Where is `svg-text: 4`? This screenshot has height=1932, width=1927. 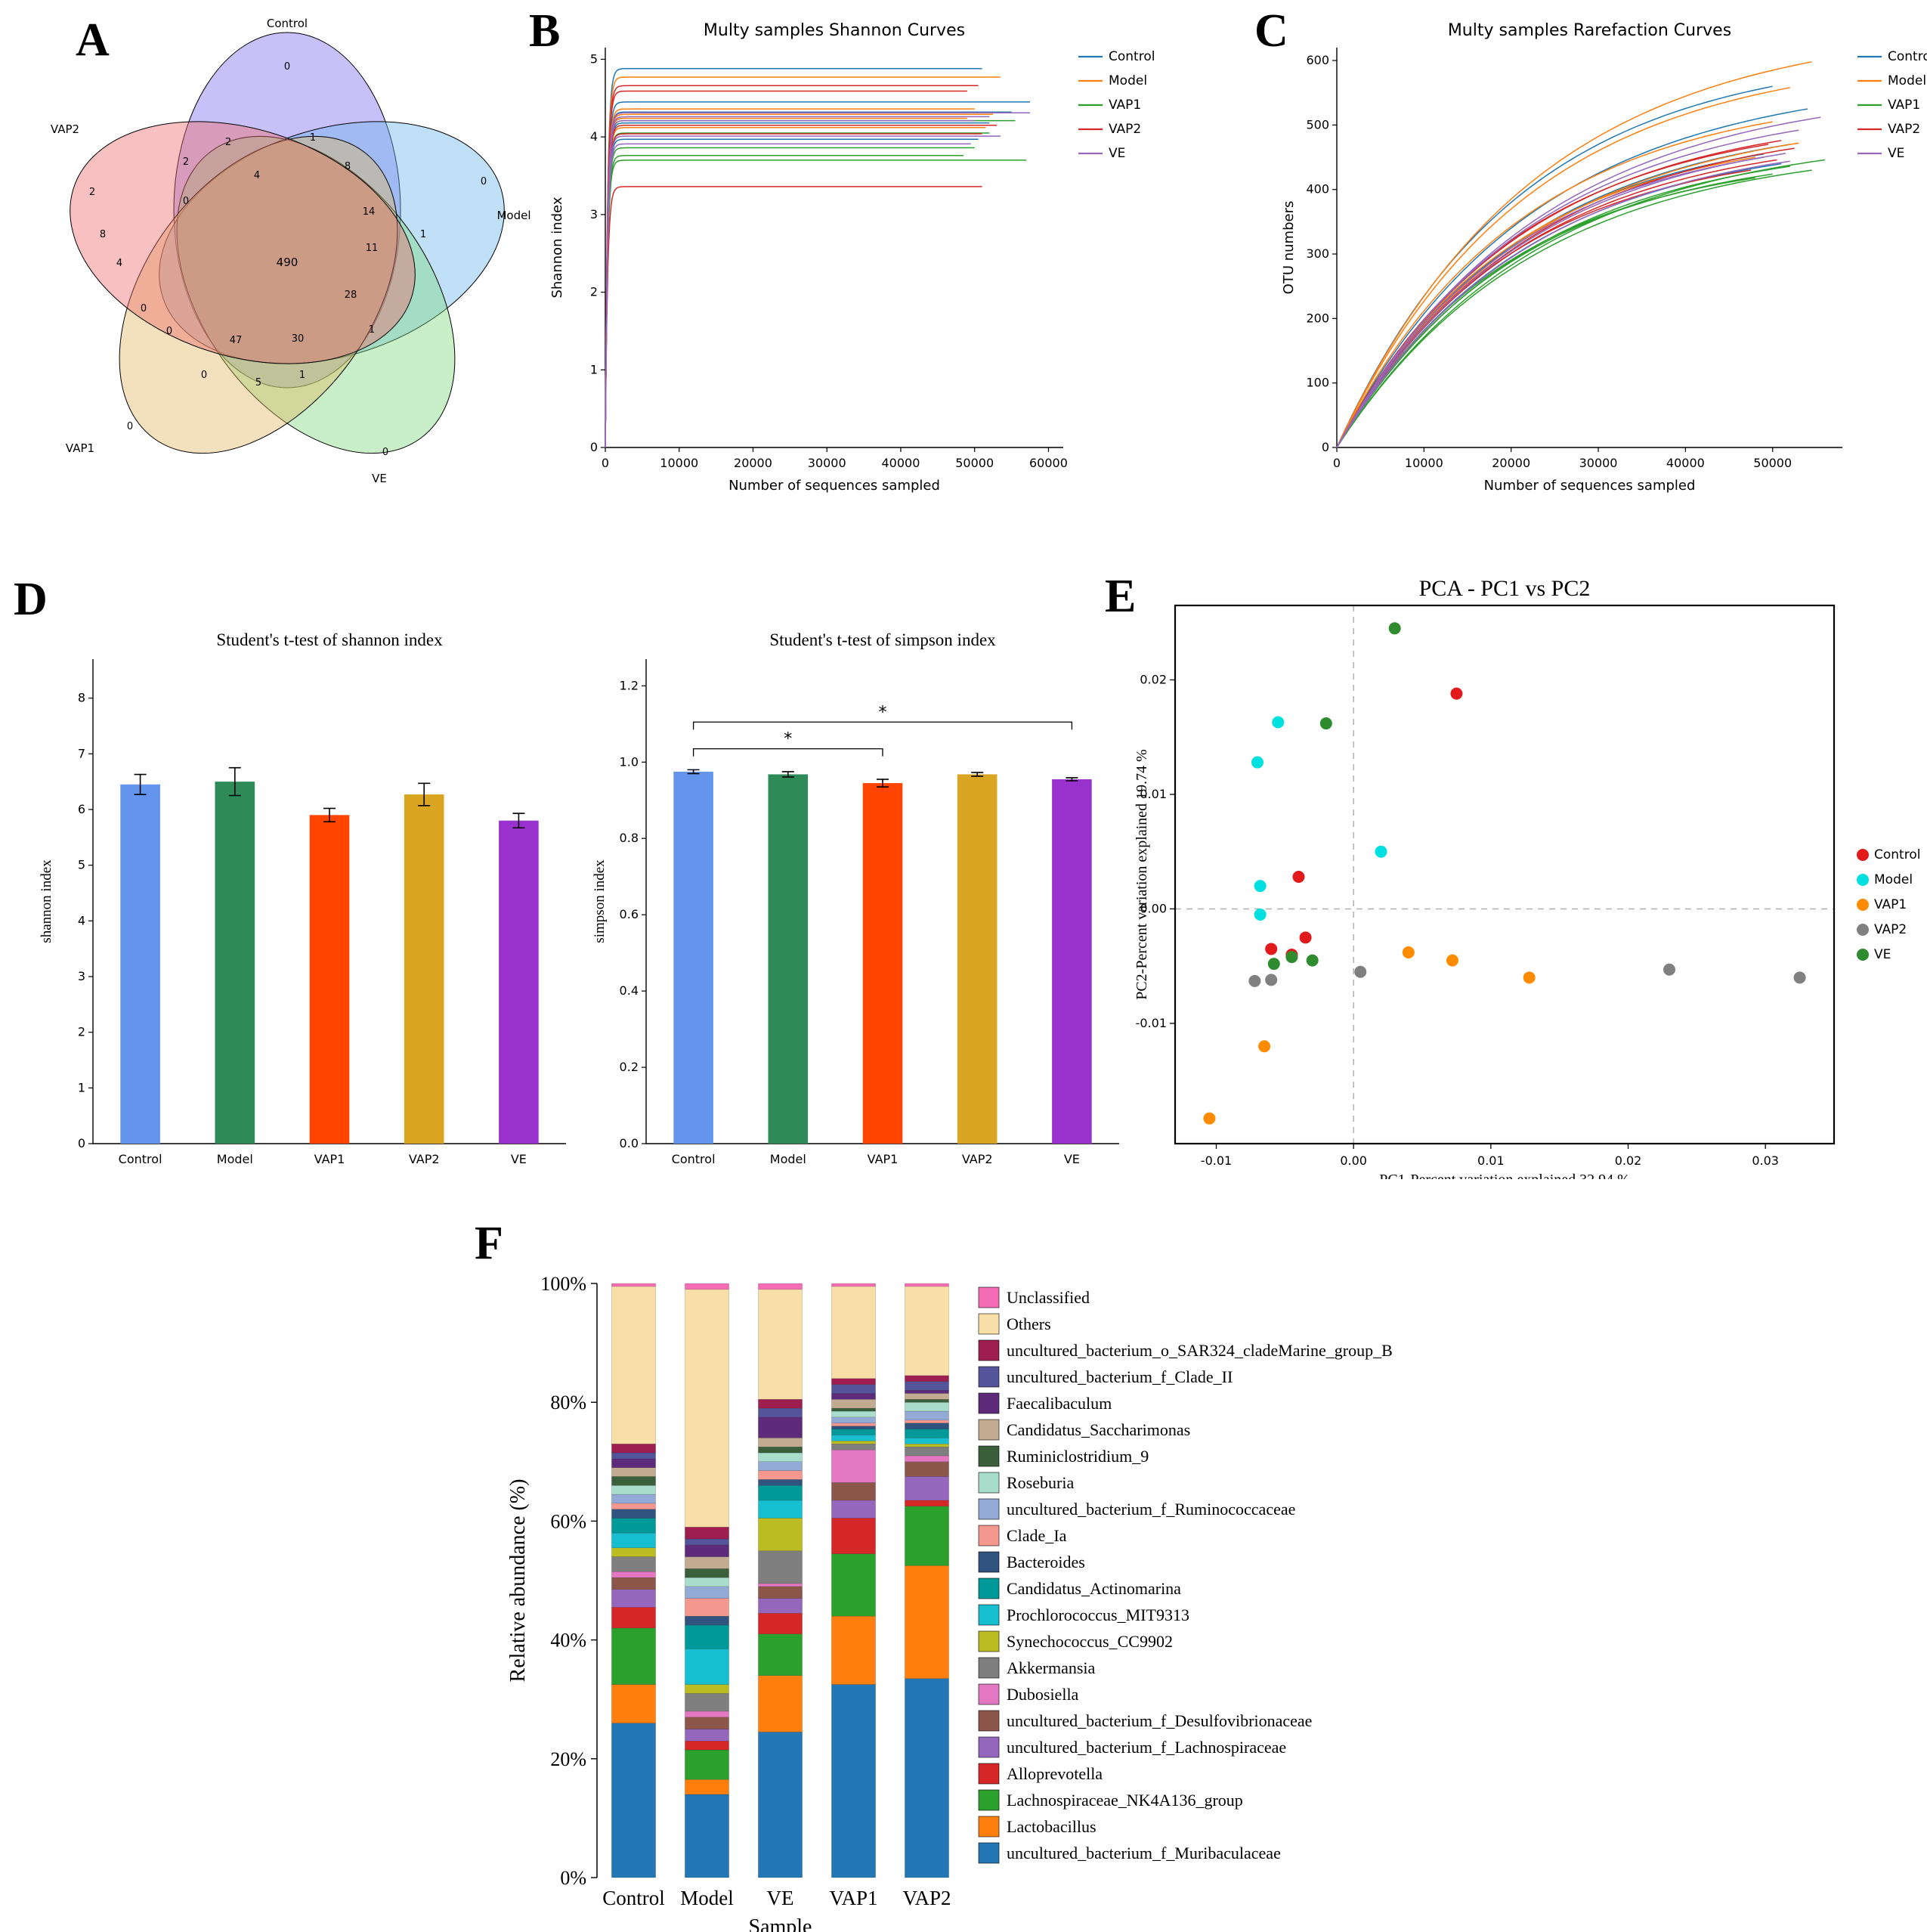
svg-text: 4 is located at coordinates (594, 136).